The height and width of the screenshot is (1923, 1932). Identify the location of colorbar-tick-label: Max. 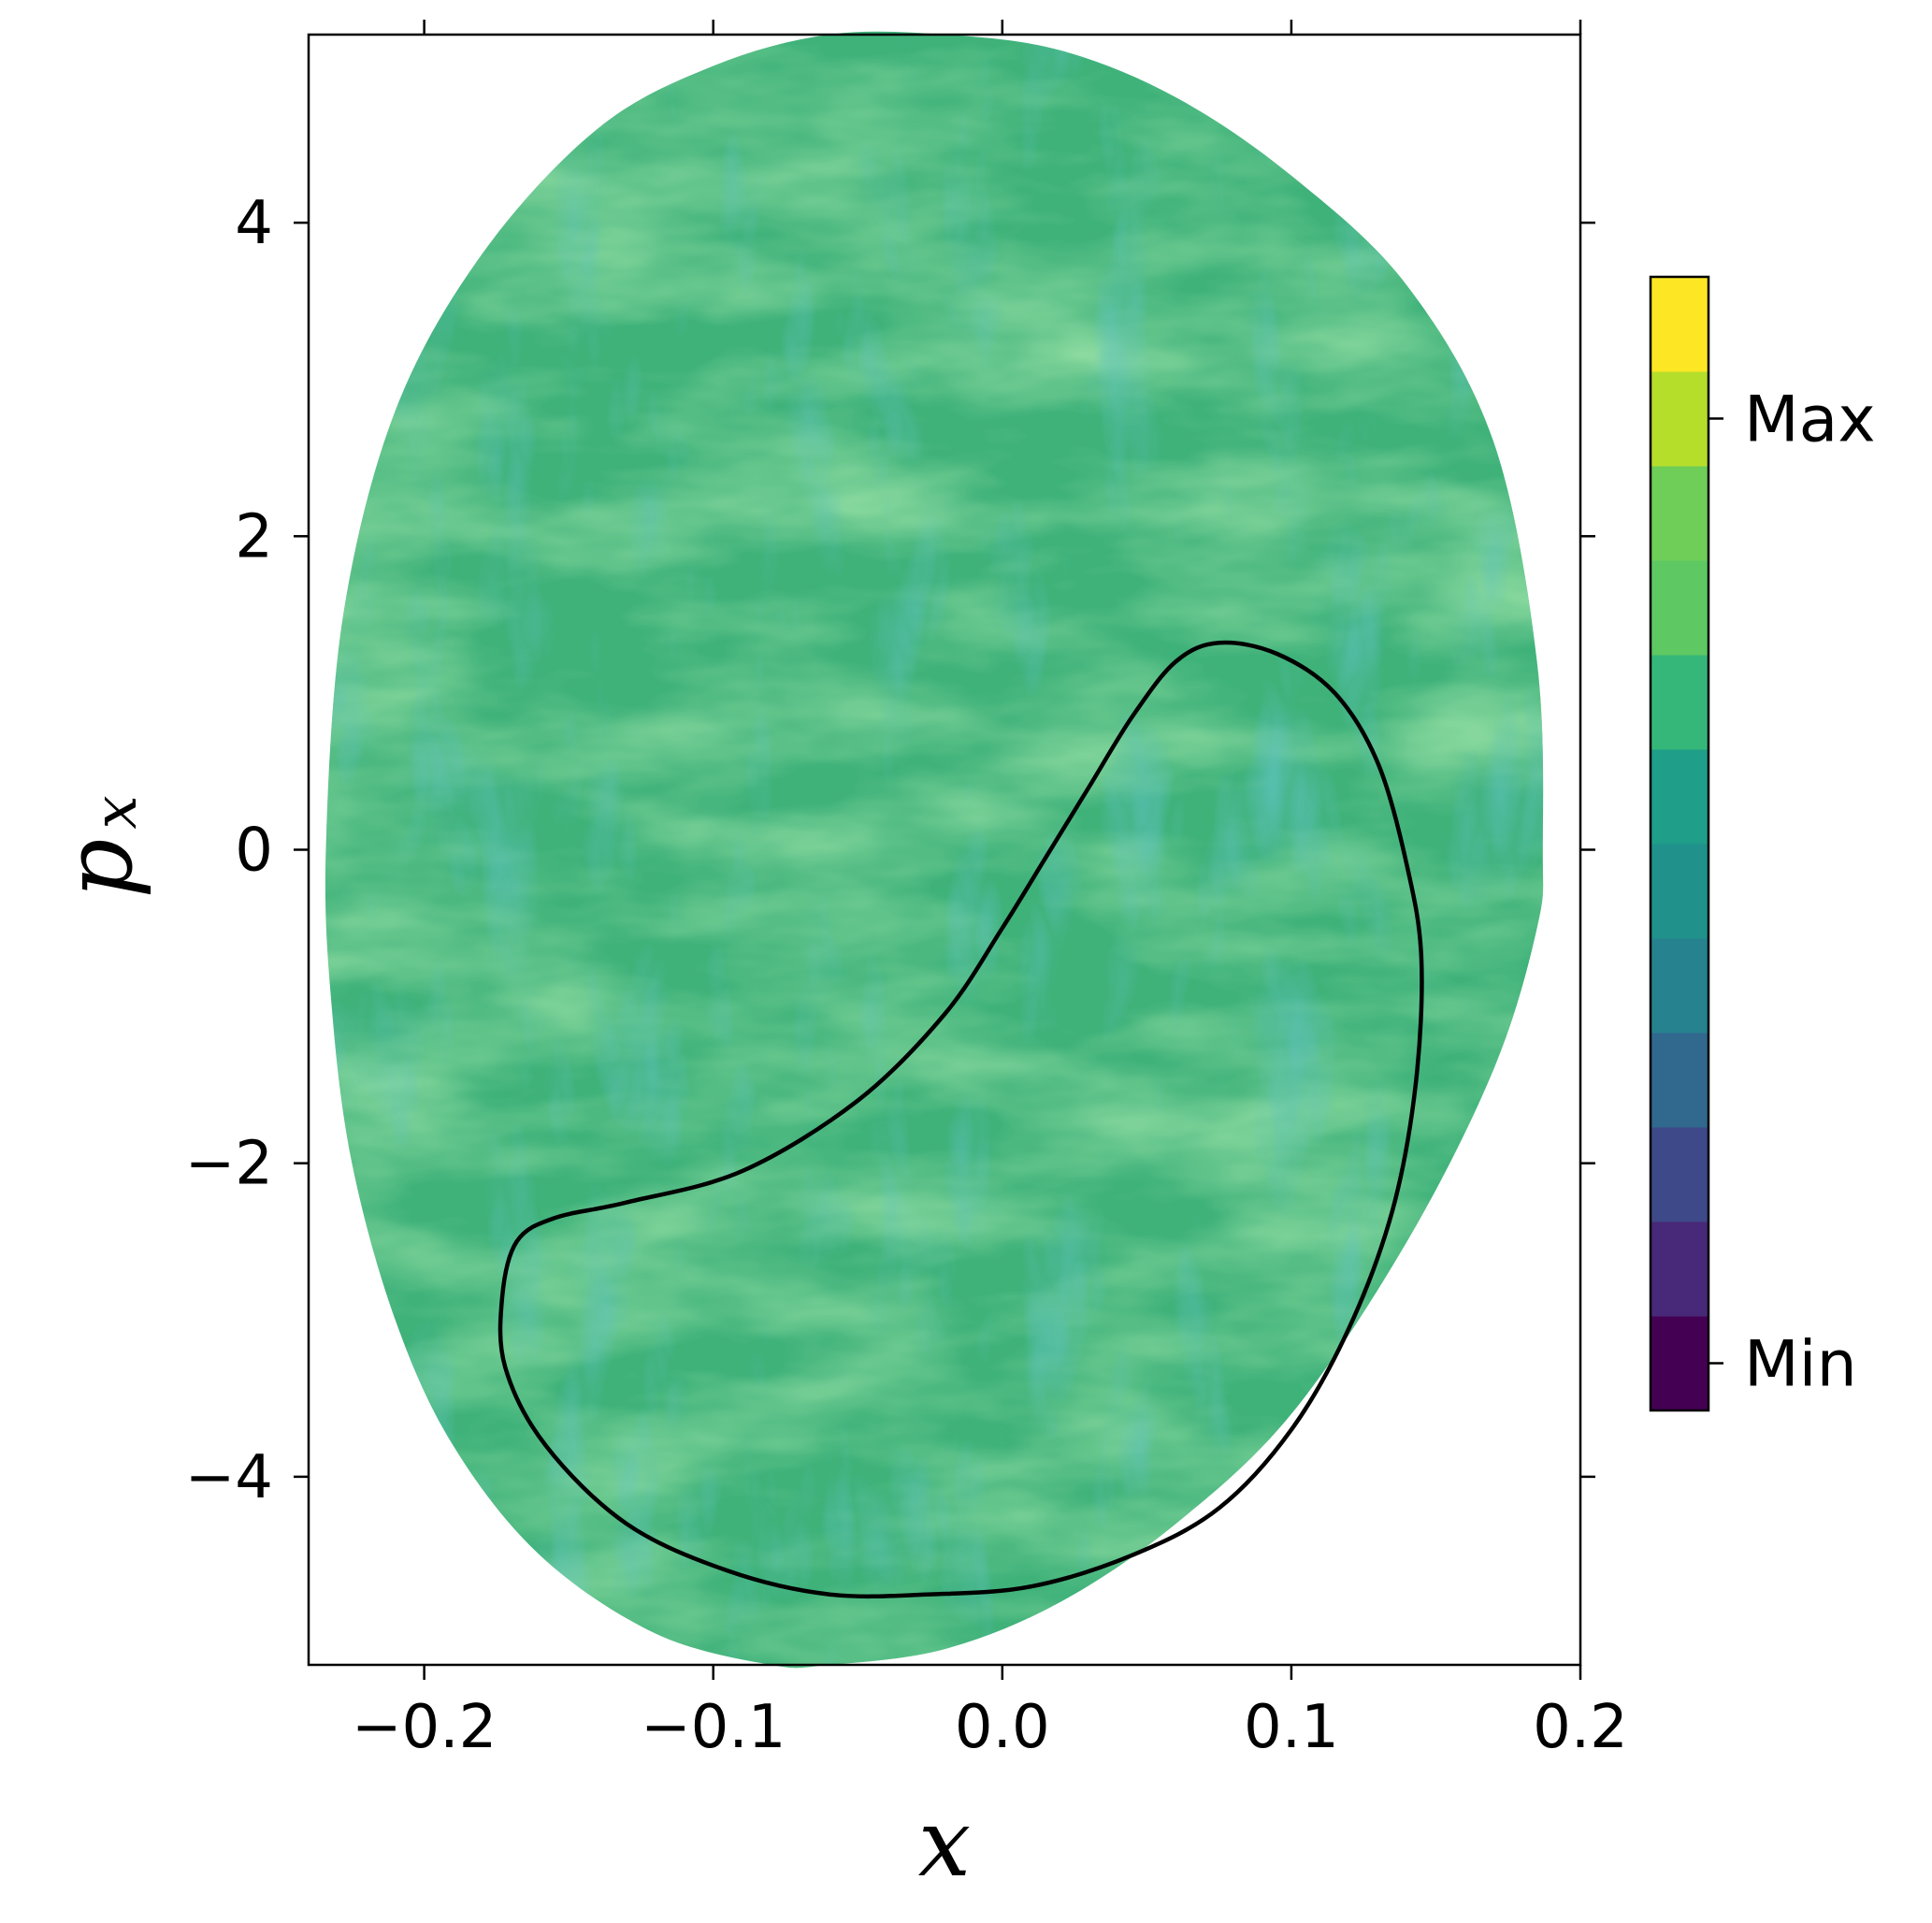
(1810, 420).